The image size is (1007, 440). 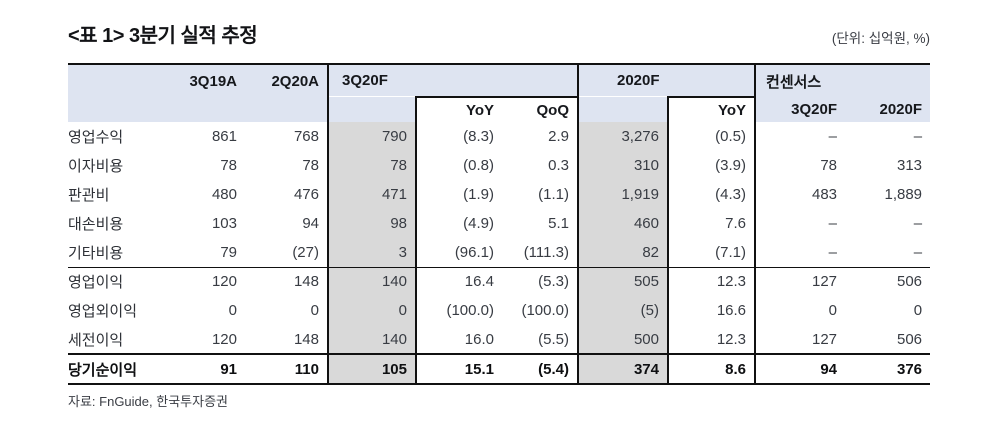 What do you see at coordinates (286, 136) in the screenshot?
I see `cell: 768` at bounding box center [286, 136].